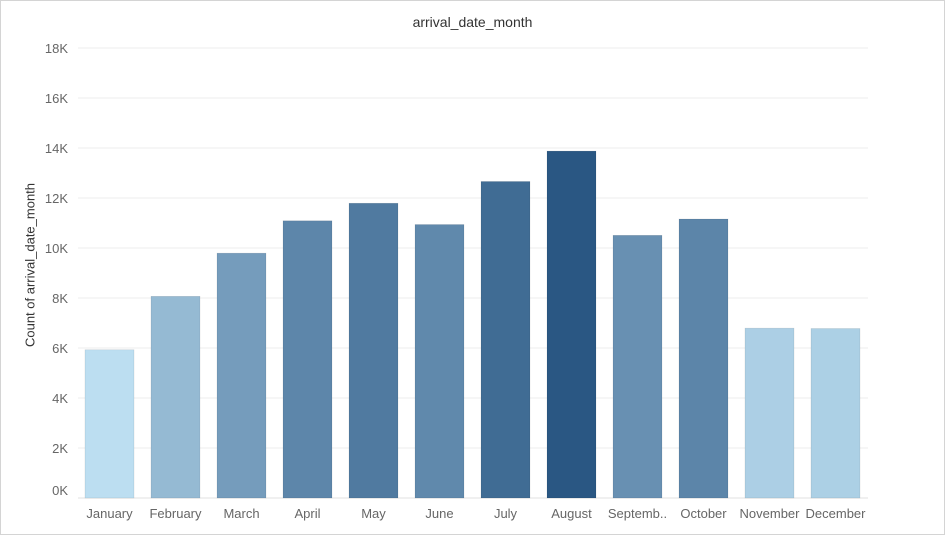  Describe the element at coordinates (769, 413) in the screenshot. I see `bar-november` at that location.